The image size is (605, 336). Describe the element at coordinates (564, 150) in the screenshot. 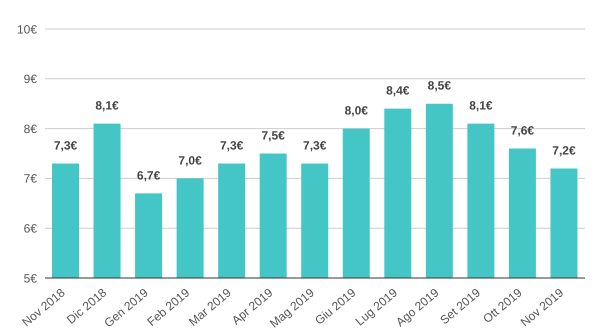

I see `data-label: 7,2€` at that location.